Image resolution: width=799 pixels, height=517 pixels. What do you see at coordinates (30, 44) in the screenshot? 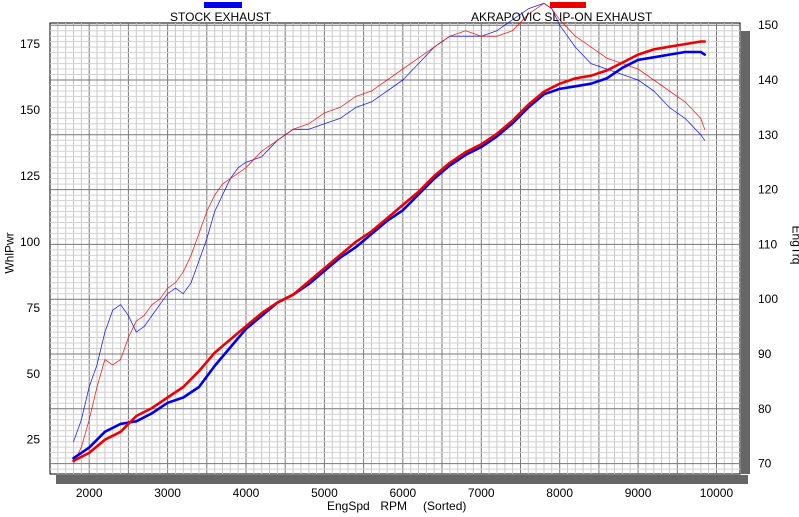
I see `y-left-tick-label: 175` at bounding box center [30, 44].